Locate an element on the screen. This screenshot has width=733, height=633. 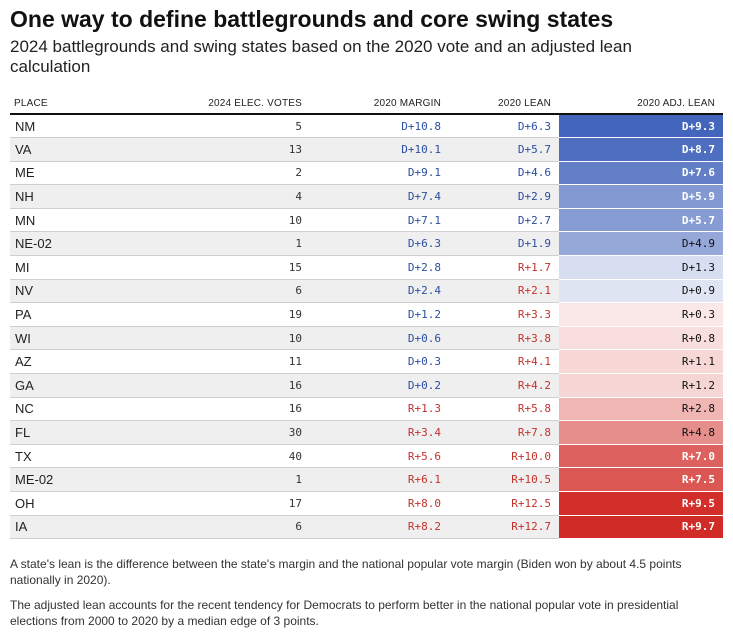
cell-adjusted-lean: R+4.8 is located at coordinates (641, 432).